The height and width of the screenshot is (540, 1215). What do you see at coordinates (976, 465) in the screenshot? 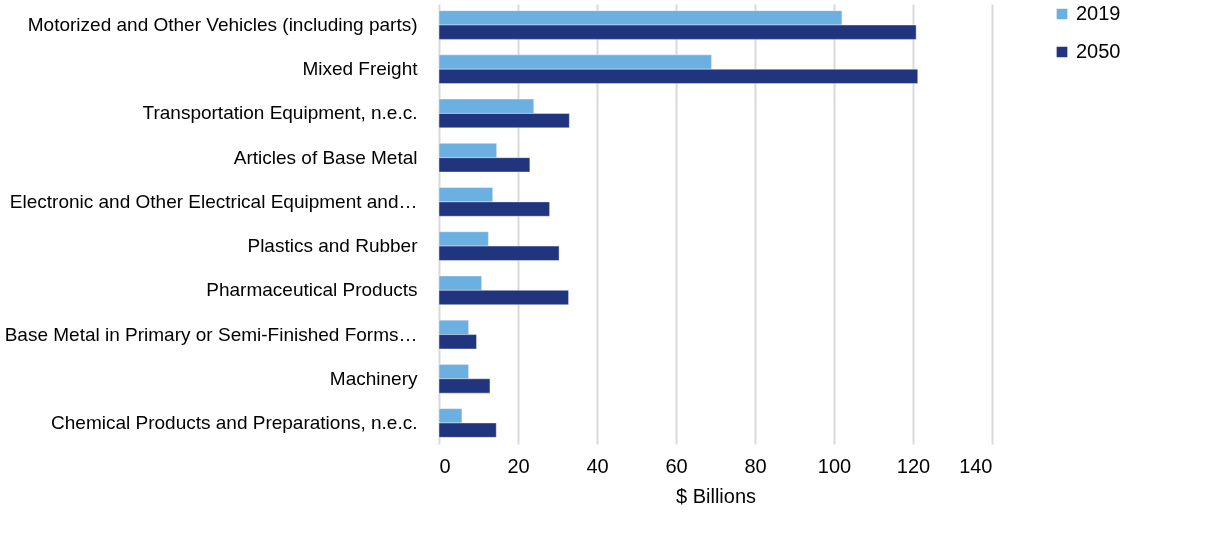
I see `x-tick-label: 140` at bounding box center [976, 465].